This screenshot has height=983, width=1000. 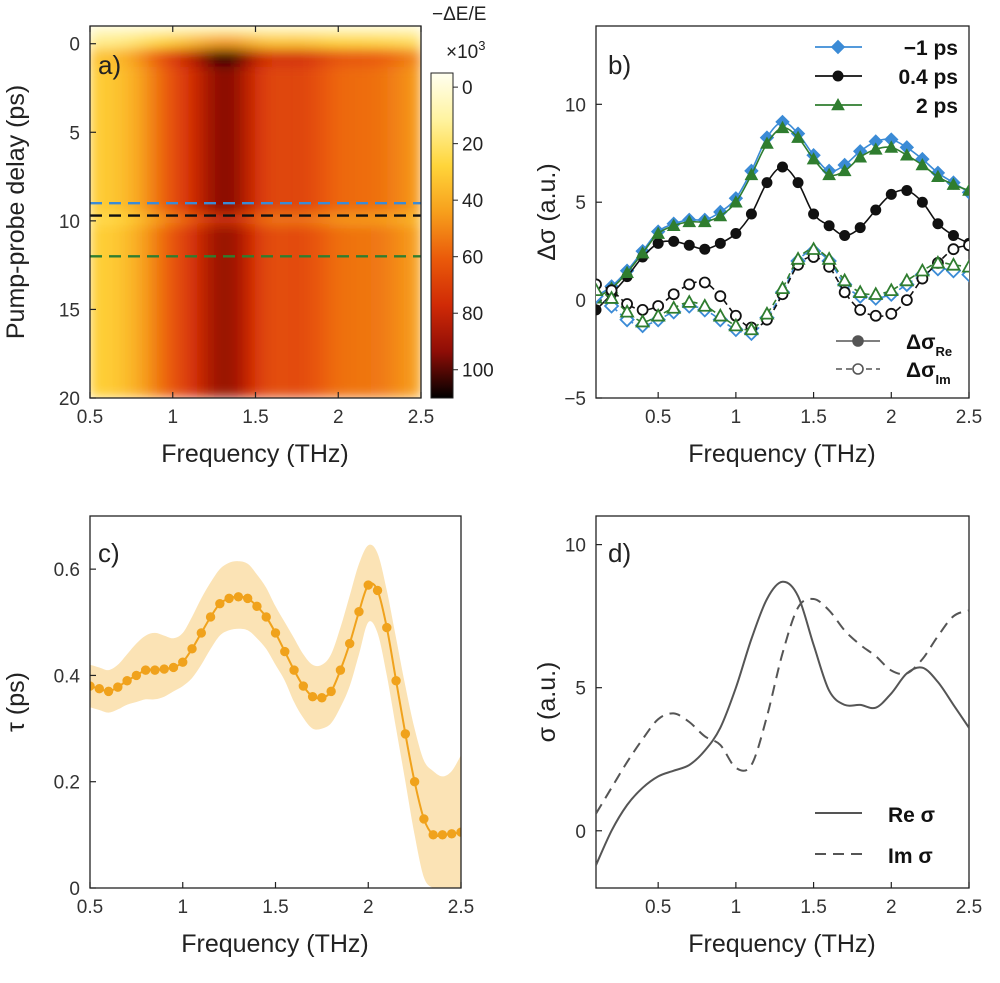 I want to click on y-tick-label: 0.2, so click(x=67, y=783).